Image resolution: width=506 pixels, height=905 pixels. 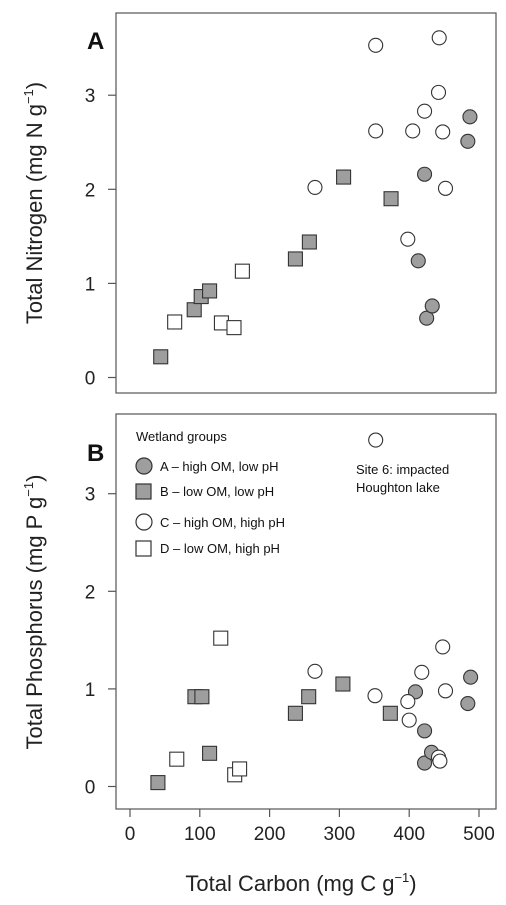 What do you see at coordinates (181, 436) in the screenshot?
I see `legend-title: Wetland groups` at bounding box center [181, 436].